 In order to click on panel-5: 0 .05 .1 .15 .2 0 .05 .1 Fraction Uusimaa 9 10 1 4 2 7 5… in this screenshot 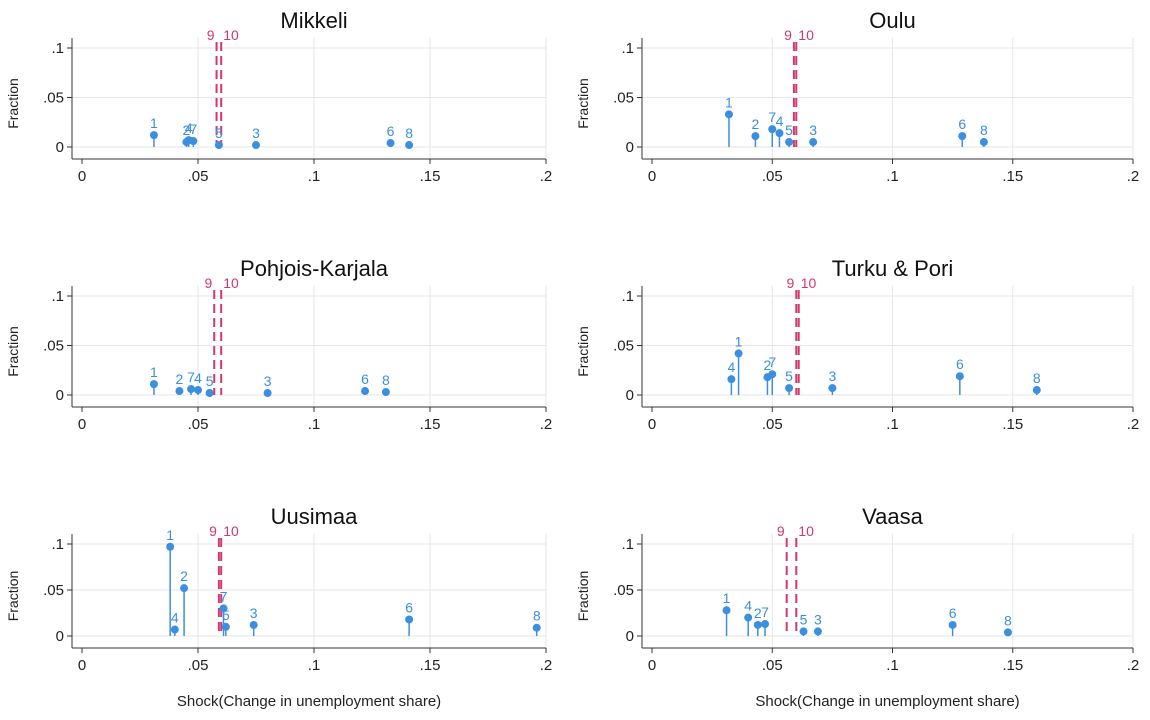, I will do `click(278, 607)`.